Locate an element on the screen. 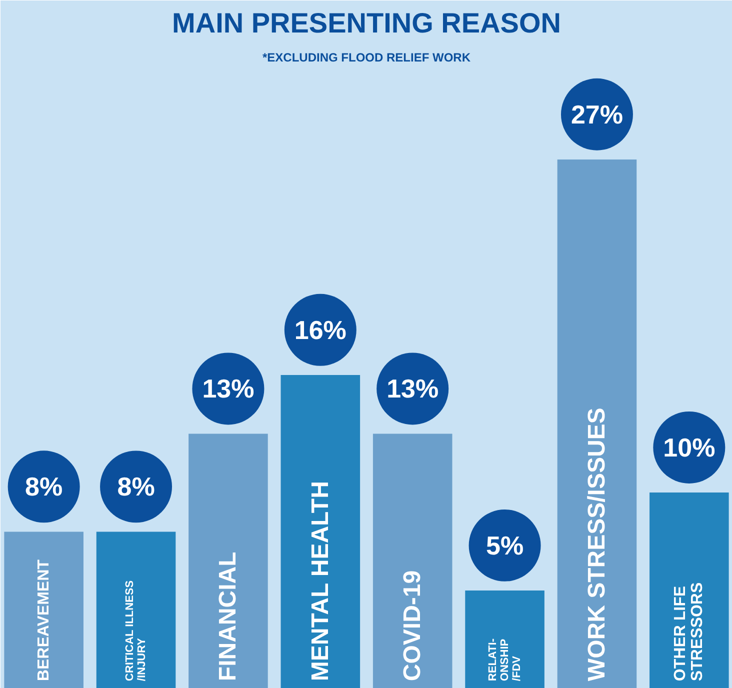 The image size is (732, 688). x-tick-label: BEREAVEMENT is located at coordinates (43, 620).